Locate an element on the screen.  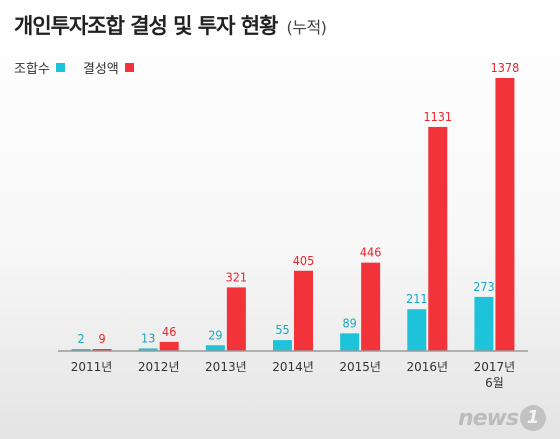
data-label-amount: 1378 is located at coordinates (505, 67).